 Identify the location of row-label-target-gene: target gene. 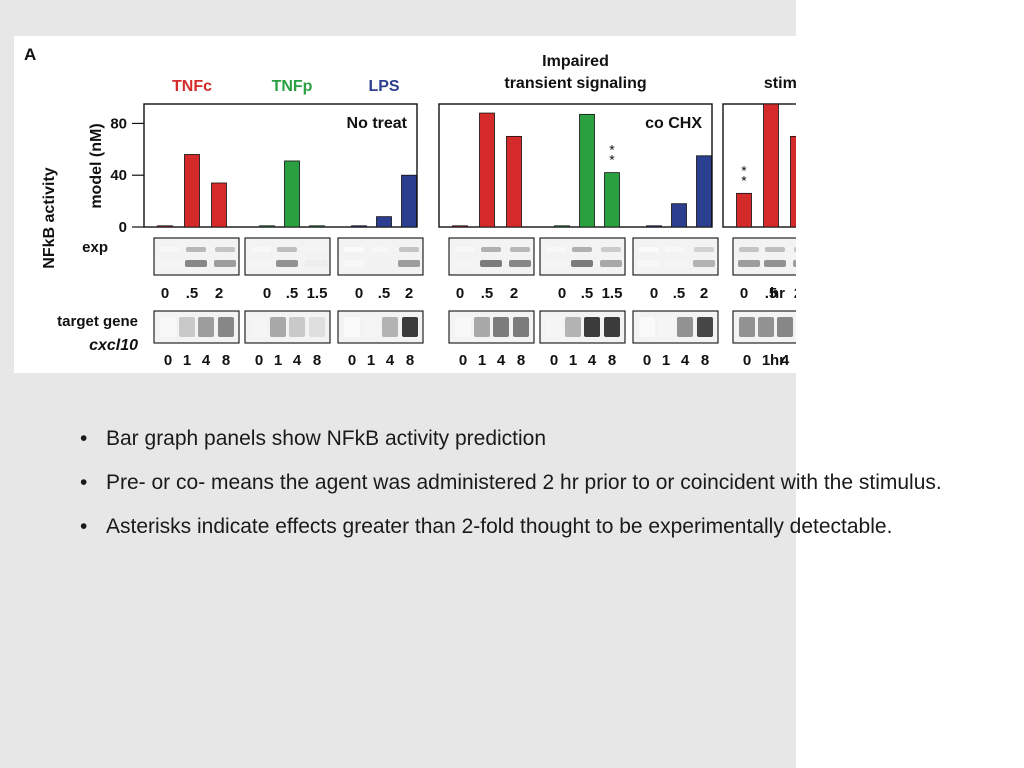
(97, 321).